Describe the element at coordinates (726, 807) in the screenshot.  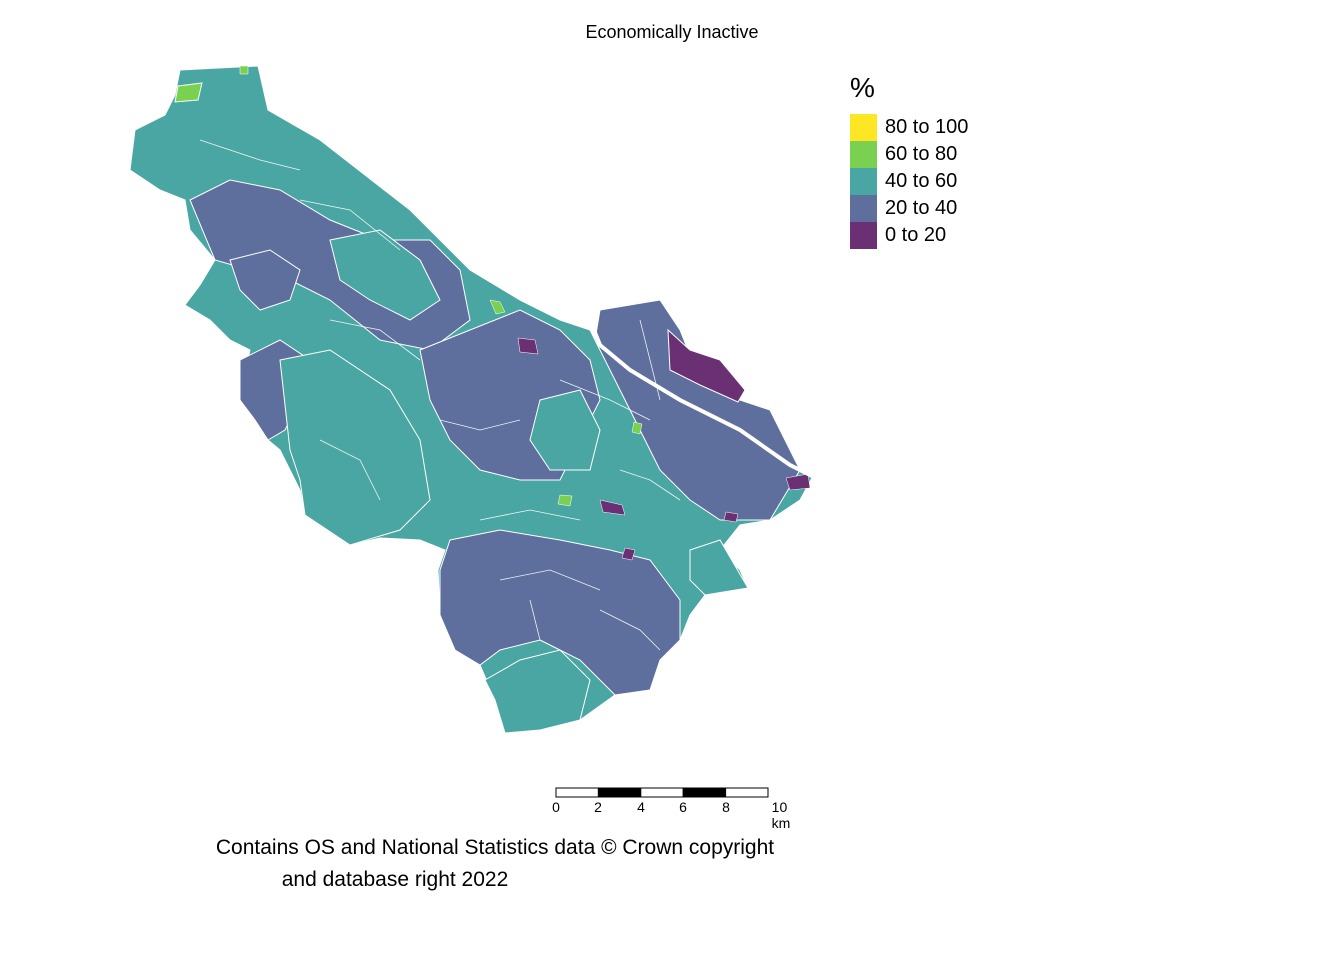
I see `scale-tick-label: 8` at that location.